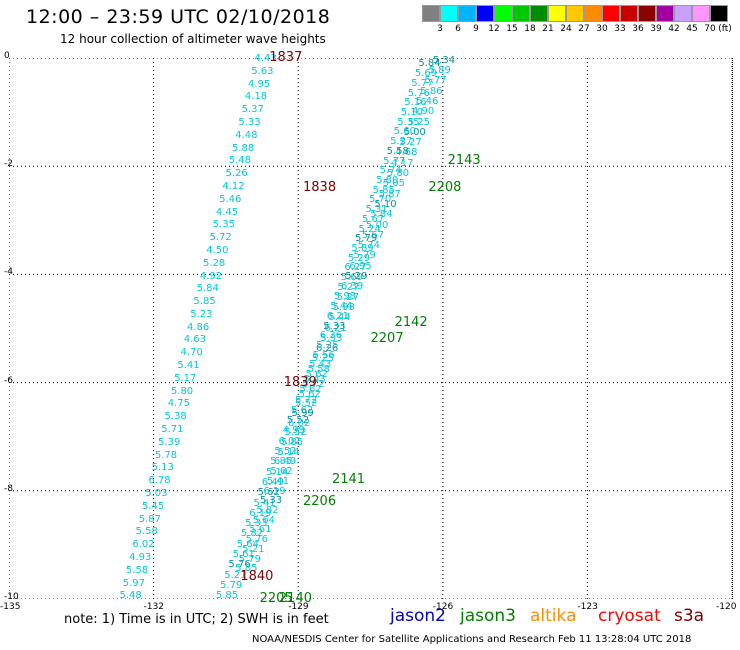 The width and height of the screenshot is (740, 650). What do you see at coordinates (178, 17) in the screenshot?
I see `map-title: 12:00 – 23:59 UTC 02/10/2018` at bounding box center [178, 17].